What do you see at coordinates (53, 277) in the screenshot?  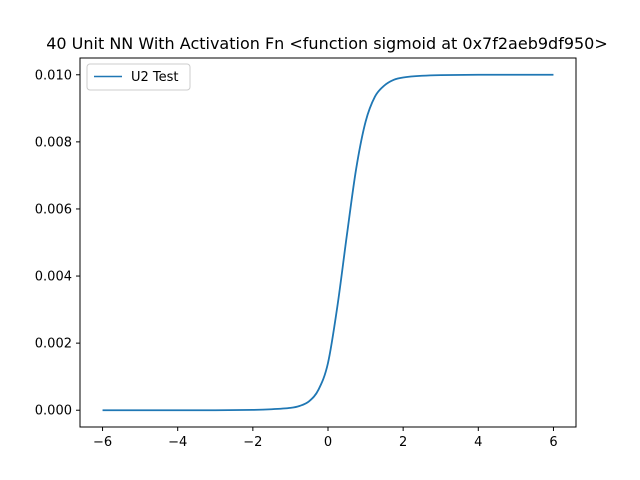 I see `y-tick-label: 0.004` at bounding box center [53, 277].